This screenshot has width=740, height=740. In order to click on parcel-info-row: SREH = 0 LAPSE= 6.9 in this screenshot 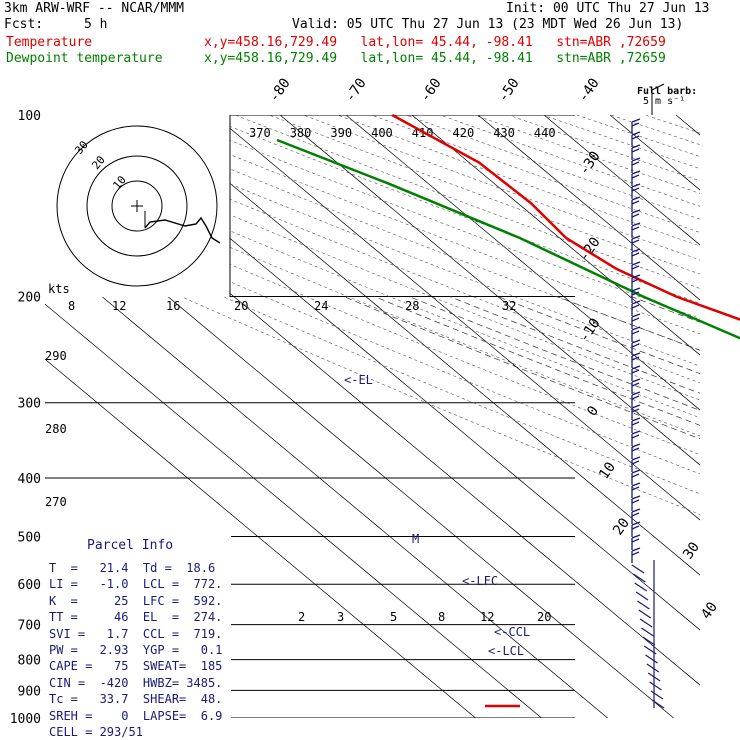, I will do `click(136, 715)`.